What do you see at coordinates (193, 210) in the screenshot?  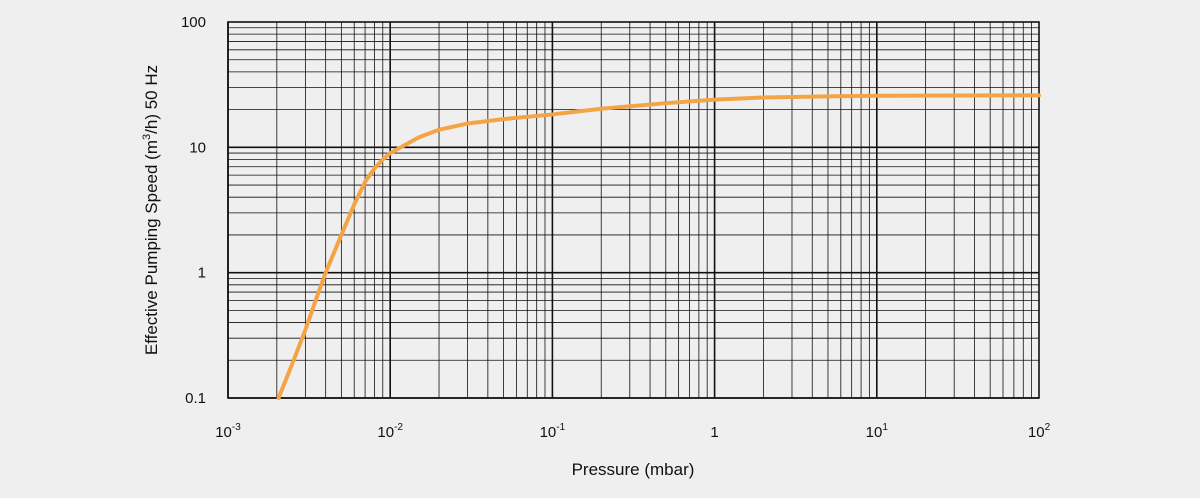 I see `y-tick-labels: 0.1 1 10 100` at bounding box center [193, 210].